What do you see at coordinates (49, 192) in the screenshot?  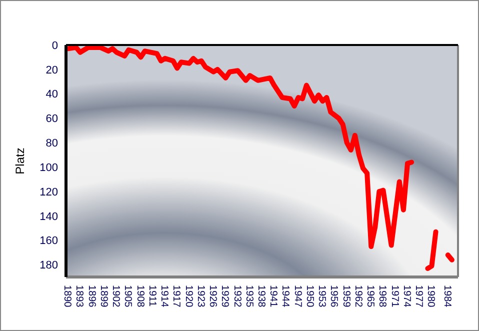 I see `y-tick-label: 120` at bounding box center [49, 192].